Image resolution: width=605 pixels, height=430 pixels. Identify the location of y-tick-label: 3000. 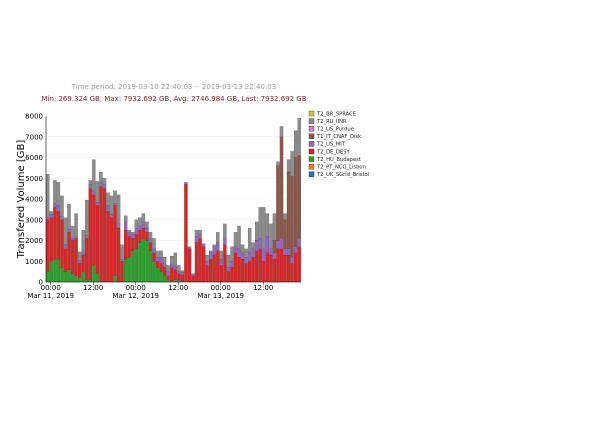
(34, 220).